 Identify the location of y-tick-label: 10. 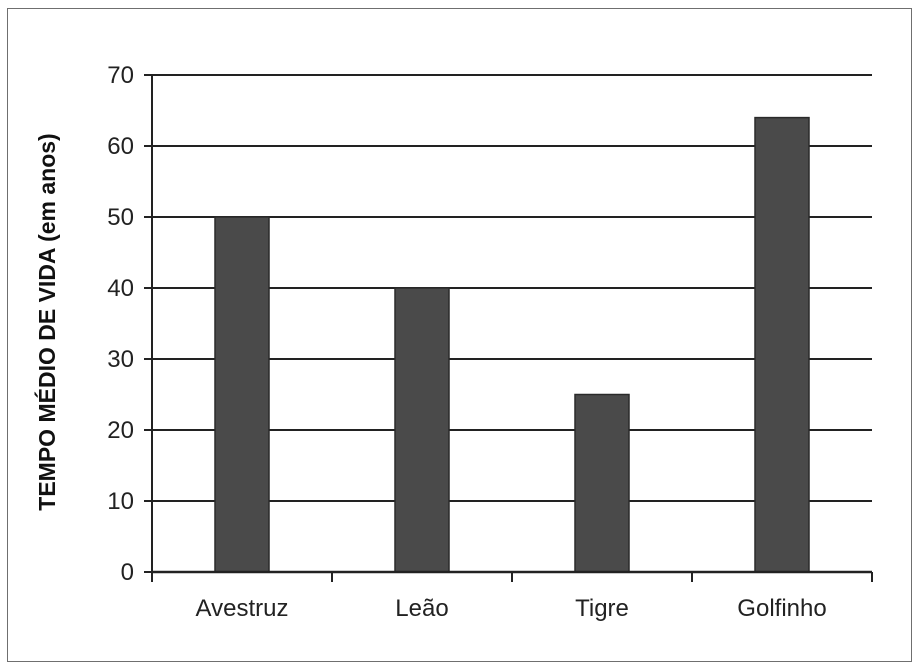
(120, 501).